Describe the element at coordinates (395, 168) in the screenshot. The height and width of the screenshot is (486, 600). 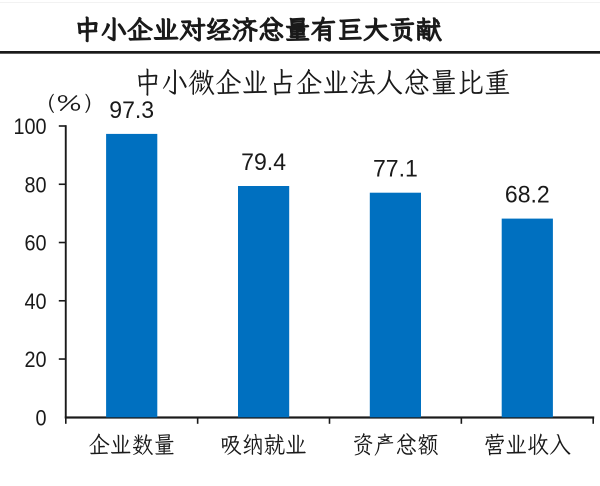
I see `svg-text: 77.1` at that location.